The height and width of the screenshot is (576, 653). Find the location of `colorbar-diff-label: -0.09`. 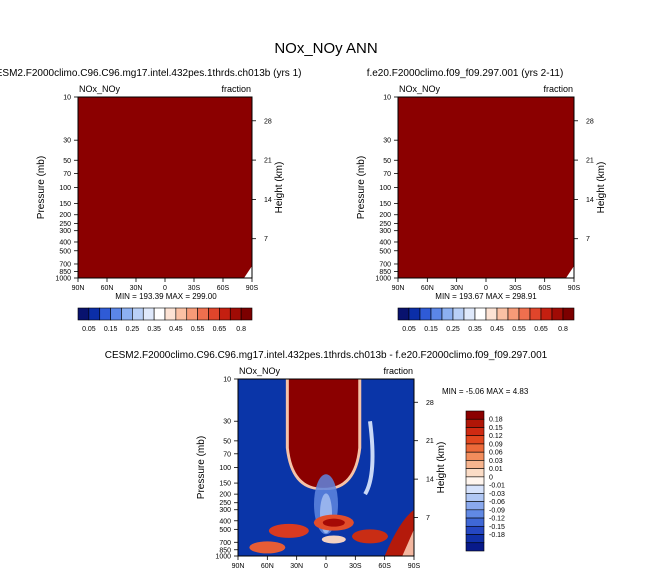

colorbar-diff-label: -0.09 is located at coordinates (497, 510).